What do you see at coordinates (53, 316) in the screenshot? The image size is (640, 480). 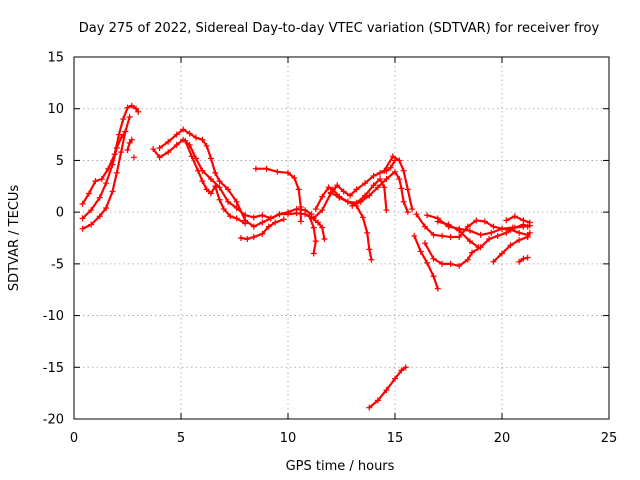 I see `y-tick-label: -10` at bounding box center [53, 316].